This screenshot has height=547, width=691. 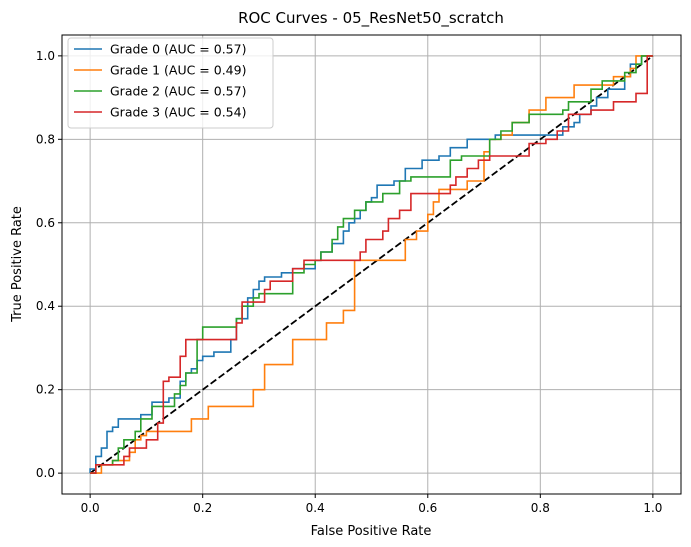 I want to click on legend-label: Grade 0 (AUC = 0.57), so click(x=178, y=49).